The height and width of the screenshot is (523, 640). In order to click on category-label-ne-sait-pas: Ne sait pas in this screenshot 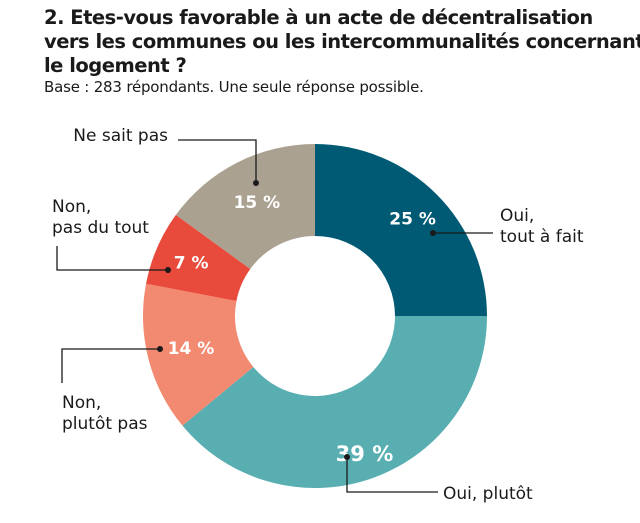, I will do `click(120, 136)`.